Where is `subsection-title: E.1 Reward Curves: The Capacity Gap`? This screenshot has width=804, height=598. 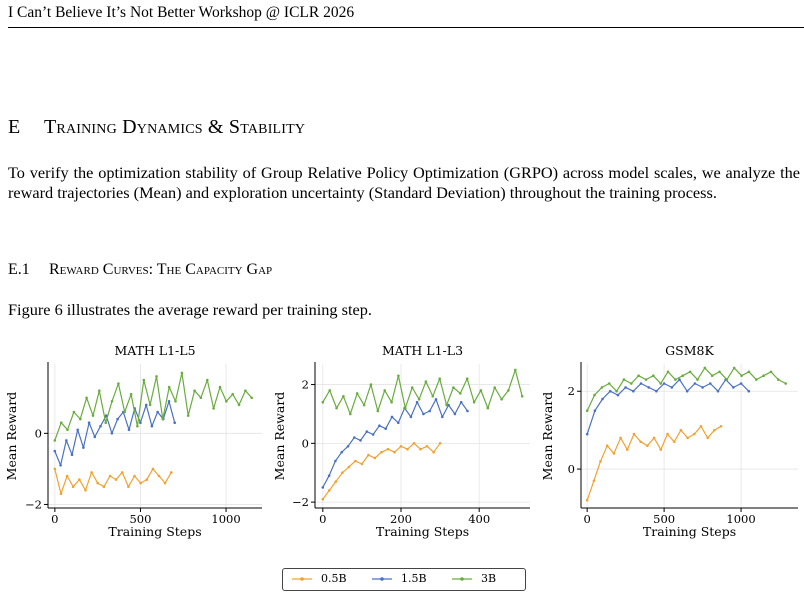
subsection-title: E.1 Reward Curves: The Capacity Gap is located at coordinates (140, 270).